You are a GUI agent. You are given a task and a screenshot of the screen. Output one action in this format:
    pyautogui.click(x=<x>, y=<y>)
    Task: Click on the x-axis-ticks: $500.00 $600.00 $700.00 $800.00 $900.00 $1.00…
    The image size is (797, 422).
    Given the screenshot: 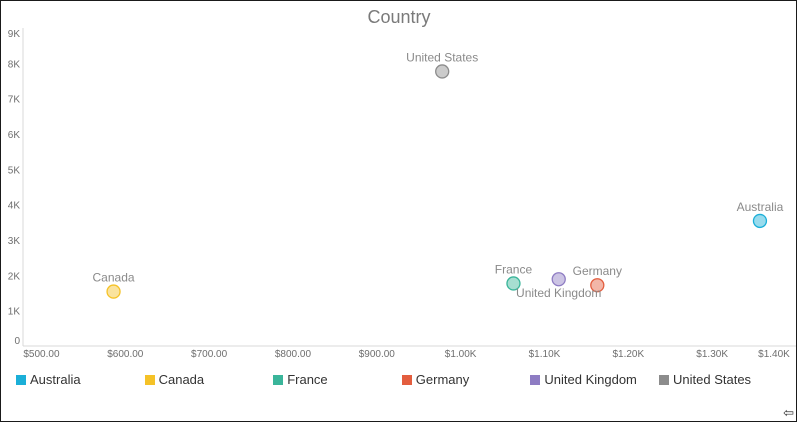 What is the action you would take?
    pyautogui.click(x=406, y=354)
    